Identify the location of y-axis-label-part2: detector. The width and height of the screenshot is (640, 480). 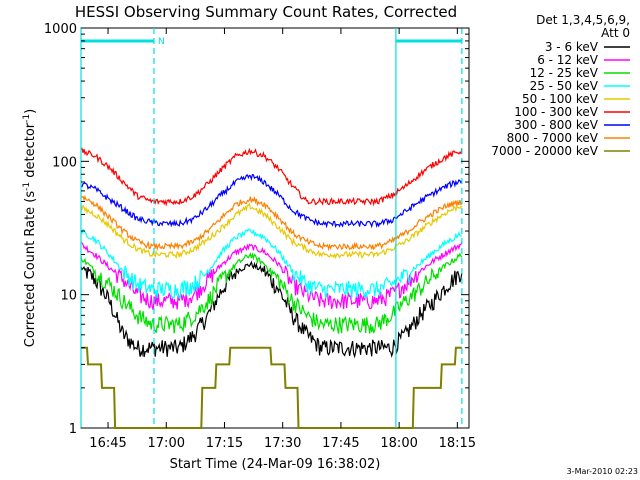
(30, 152).